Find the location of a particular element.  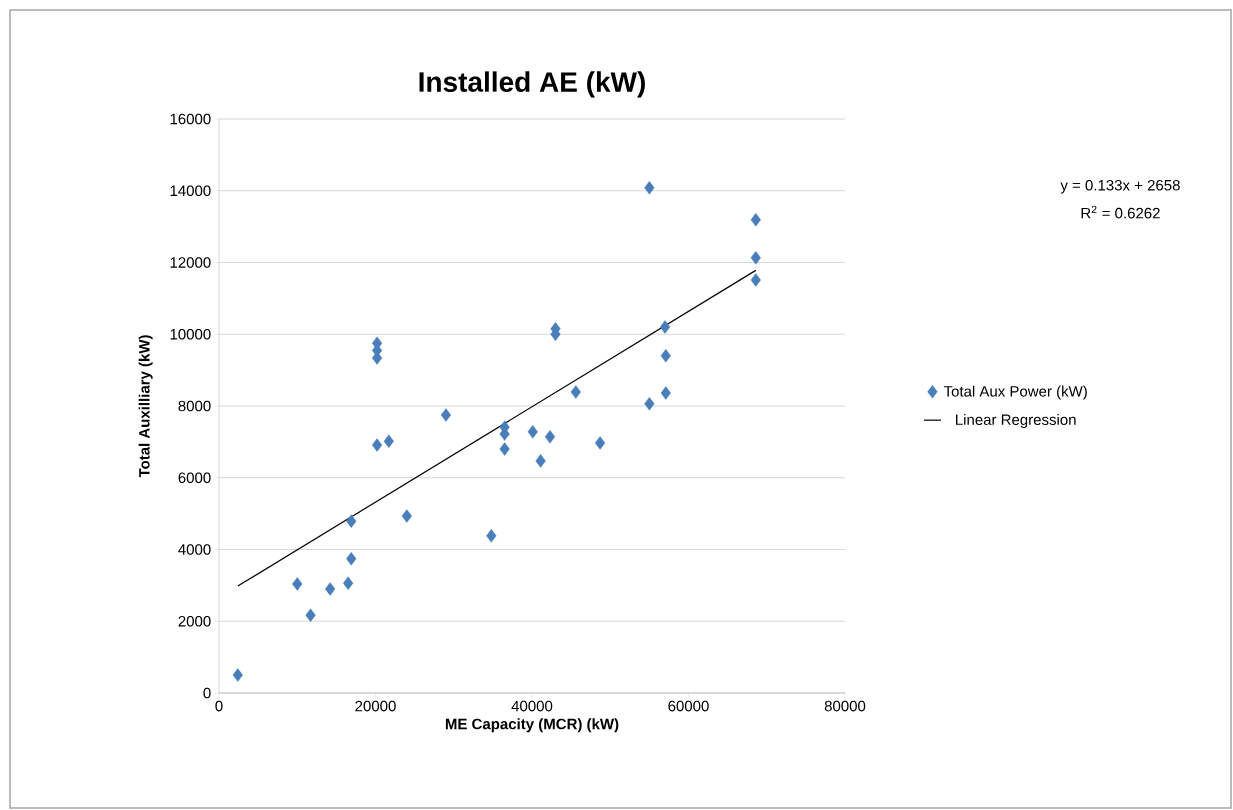

chart-title: Installed AE (kW) is located at coordinates (532, 84).